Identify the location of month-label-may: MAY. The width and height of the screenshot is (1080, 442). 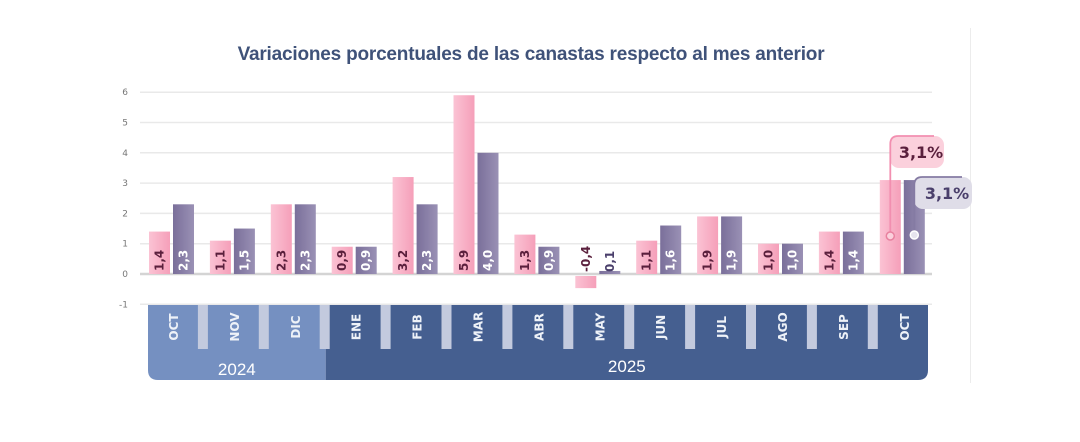
(600, 326).